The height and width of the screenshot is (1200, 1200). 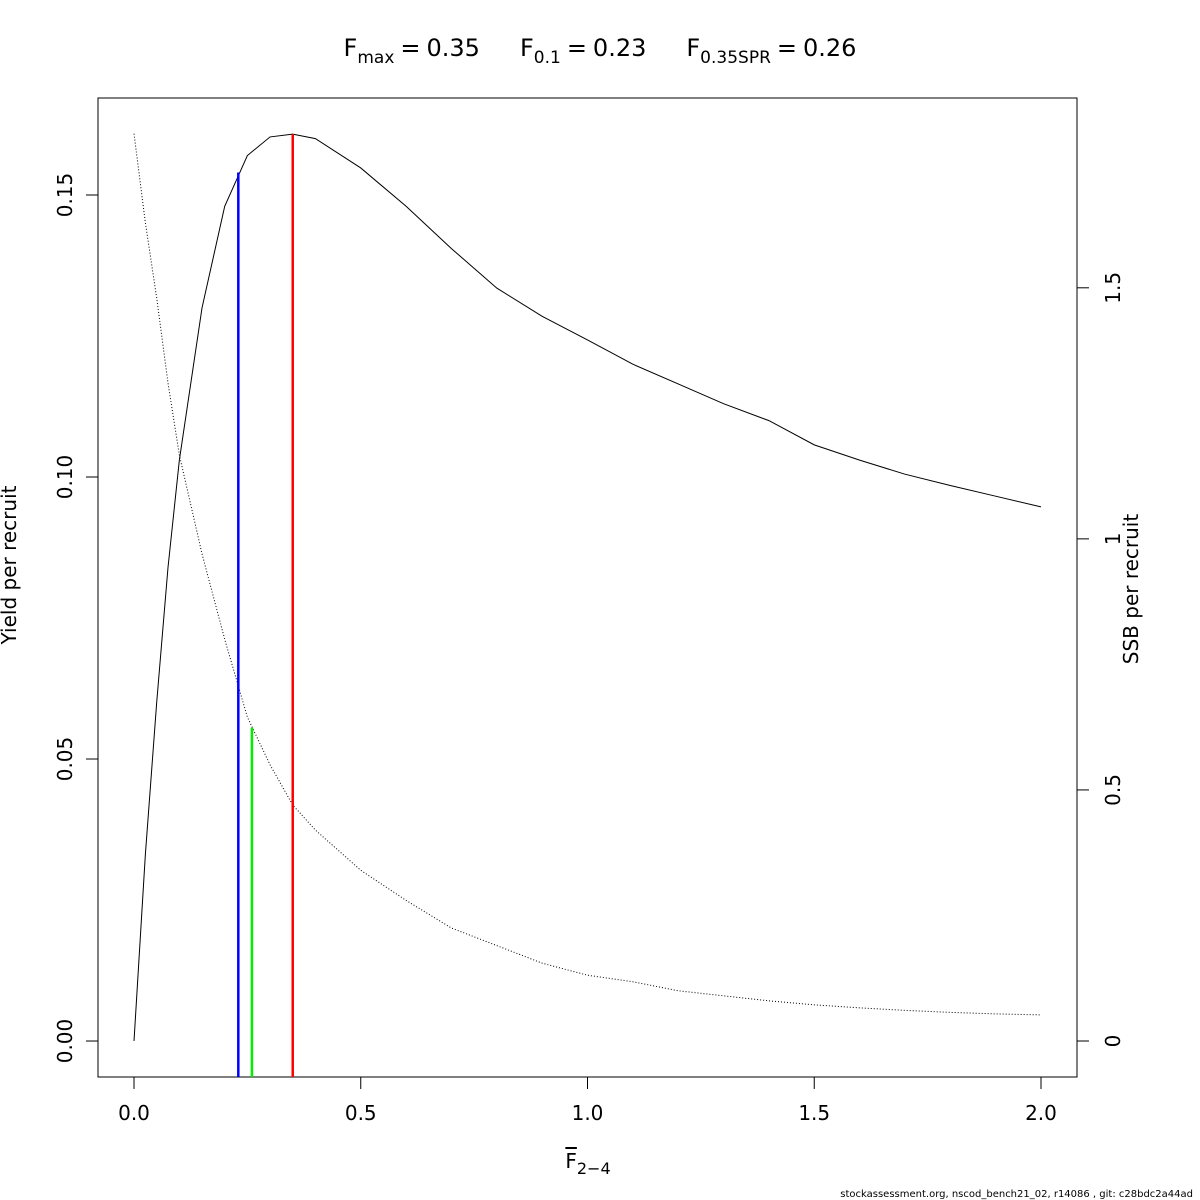 What do you see at coordinates (571, 1161) in the screenshot?
I see `x-label-symbol: F` at bounding box center [571, 1161].